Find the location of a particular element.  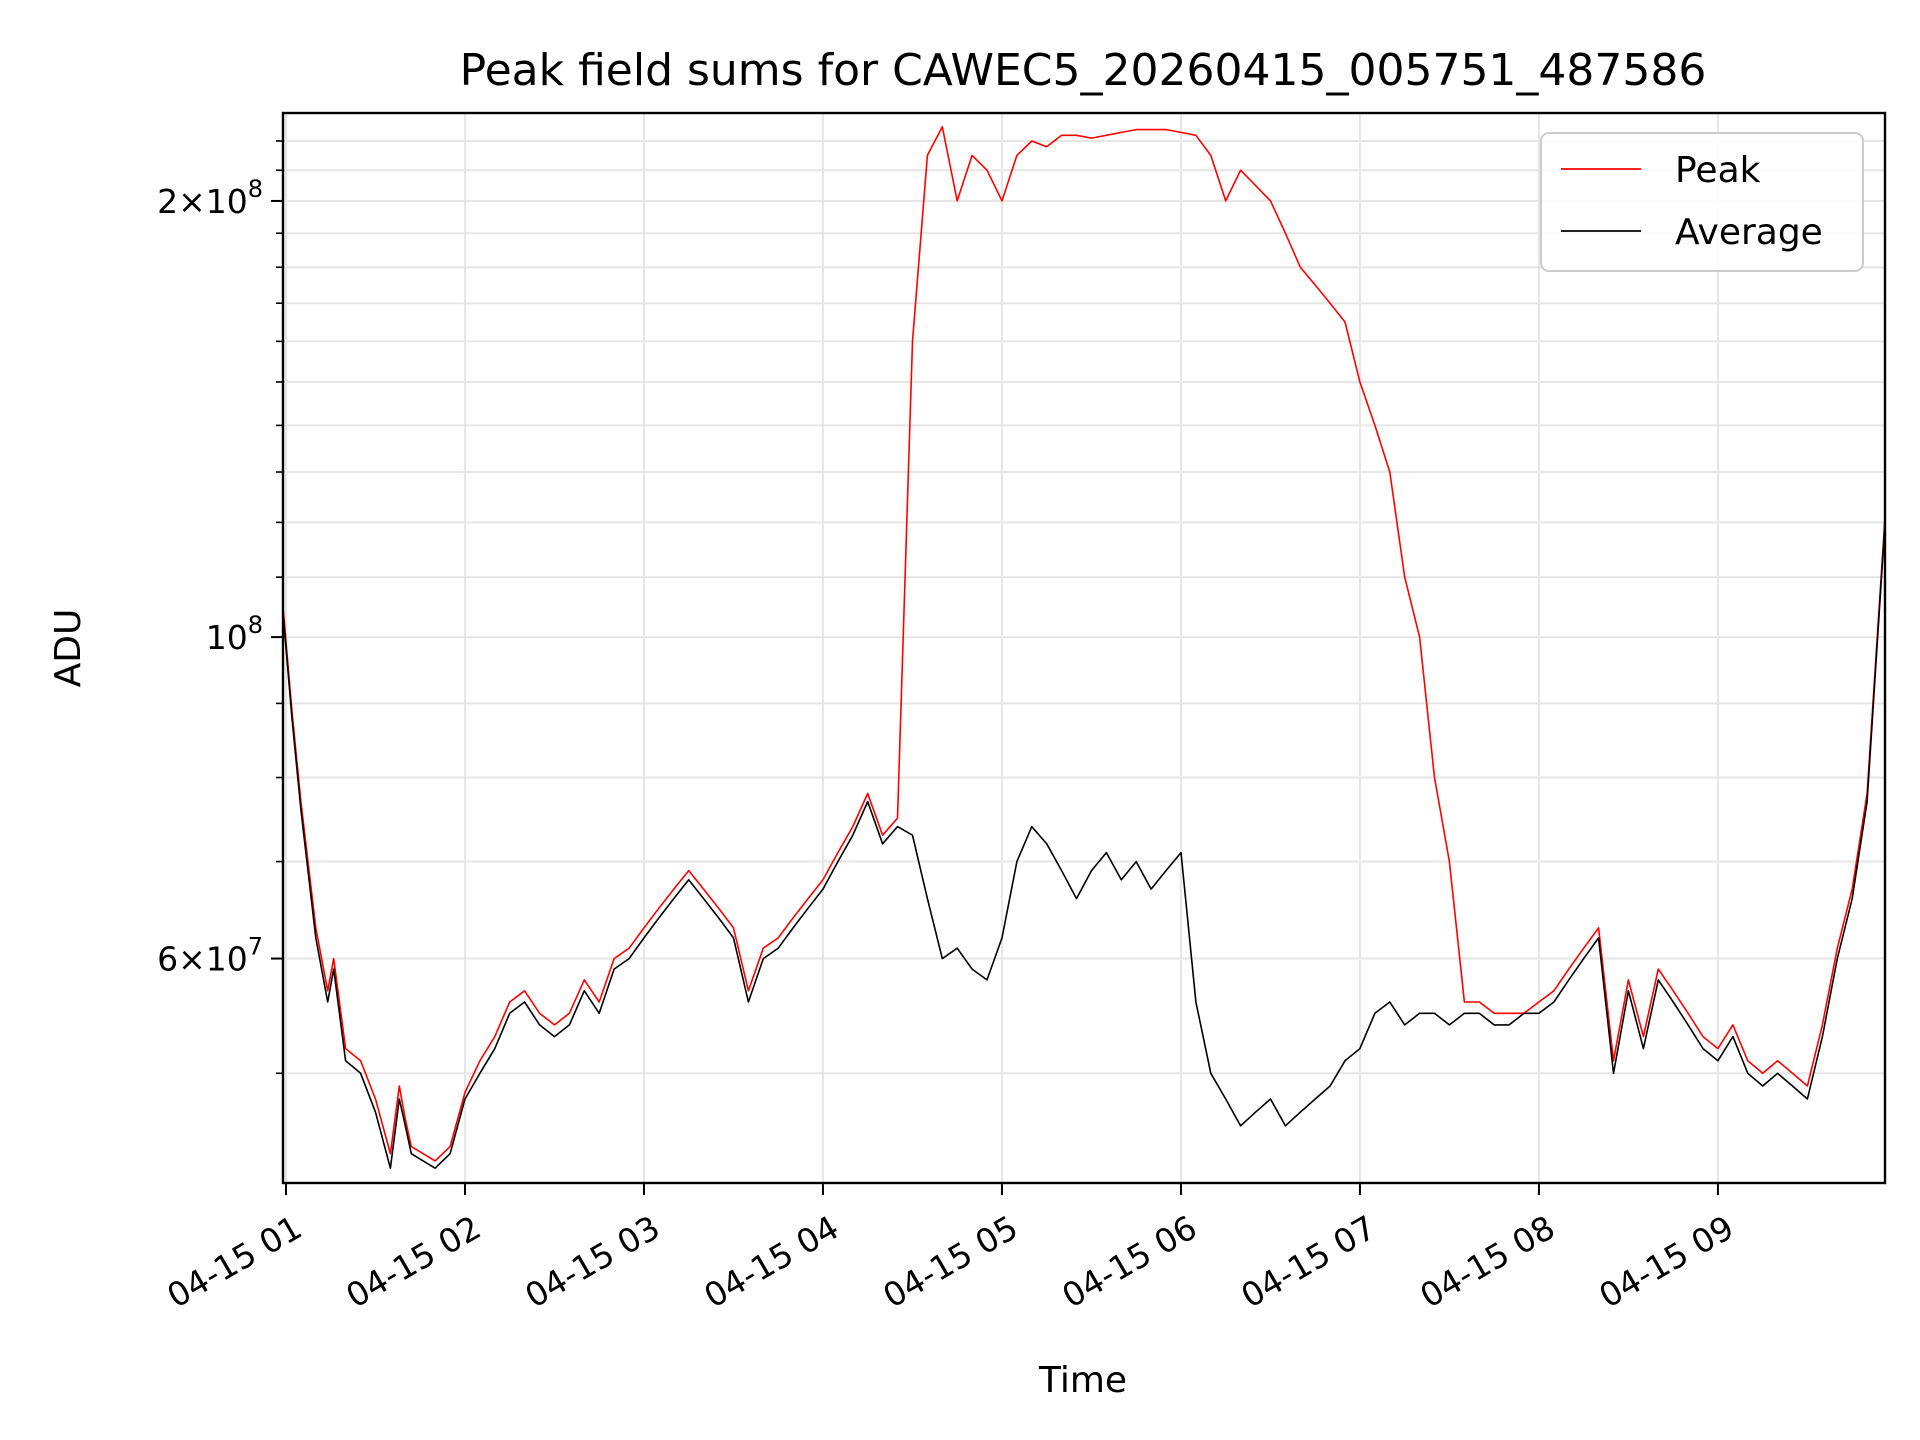

y-tick-label-0: 6×107 is located at coordinates (210, 956).